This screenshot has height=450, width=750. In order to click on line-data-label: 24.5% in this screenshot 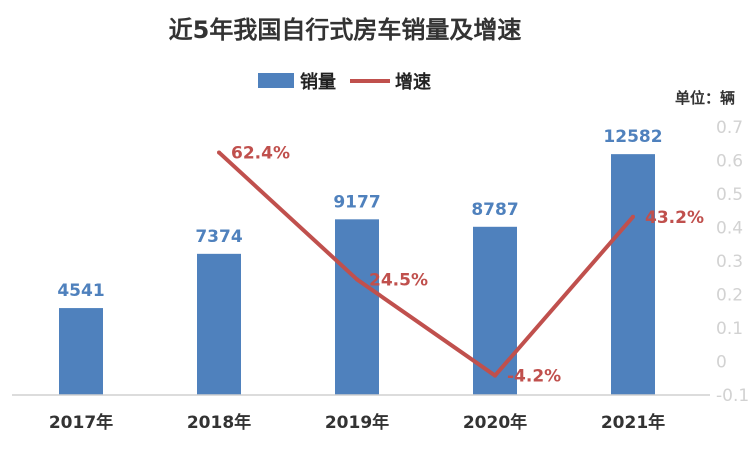, I will do `click(398, 280)`.